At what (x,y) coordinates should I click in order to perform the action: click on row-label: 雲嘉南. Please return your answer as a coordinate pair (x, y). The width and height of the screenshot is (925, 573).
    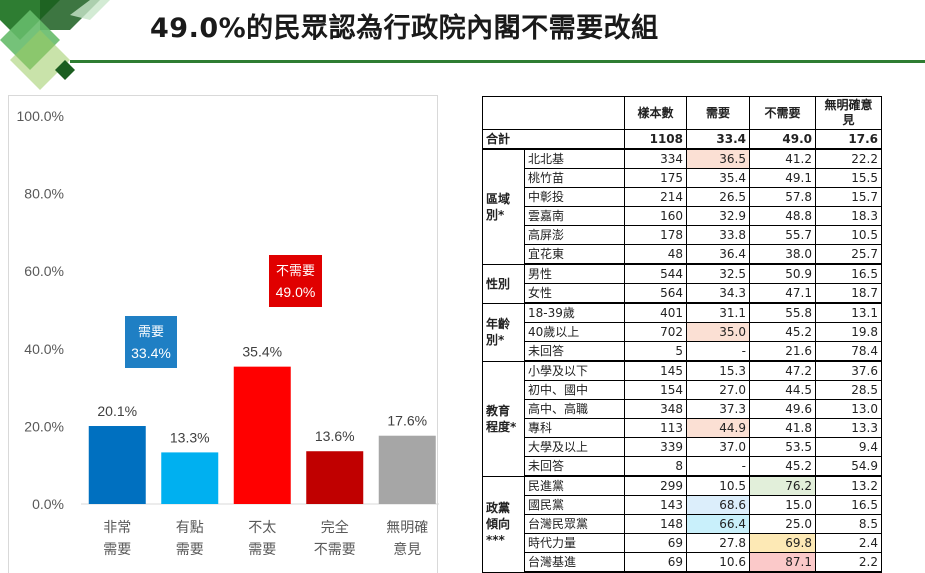
    Looking at the image, I should click on (574, 216).